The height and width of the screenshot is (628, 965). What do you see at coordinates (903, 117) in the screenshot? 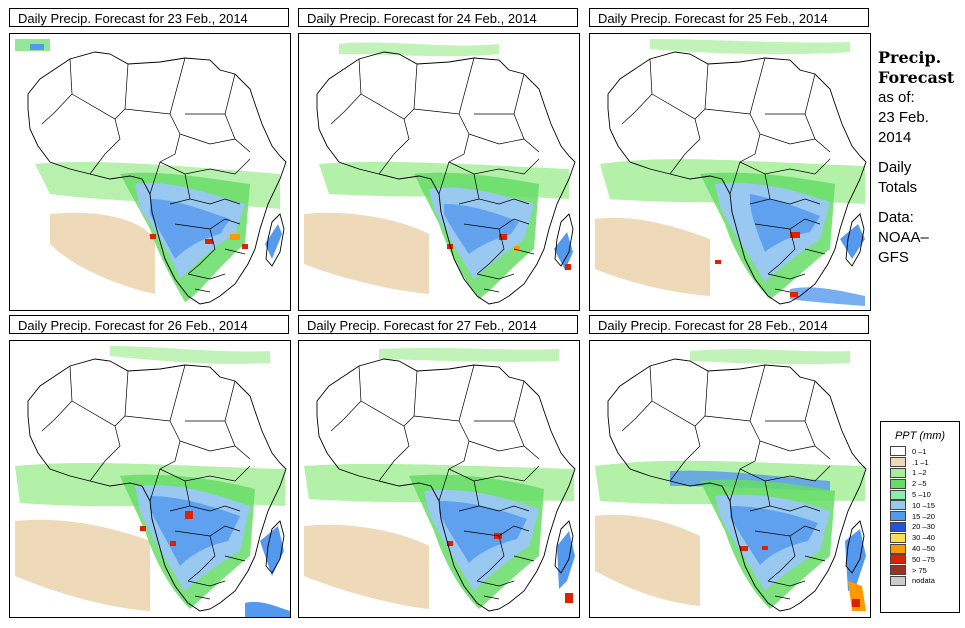
I see `as-of-date: 23 Feb.` at bounding box center [903, 117].